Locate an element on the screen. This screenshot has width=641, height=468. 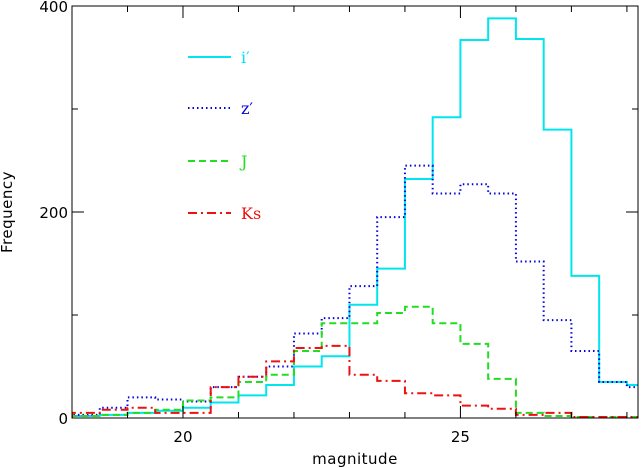
x-axis-label: magnitude is located at coordinates (355, 459).